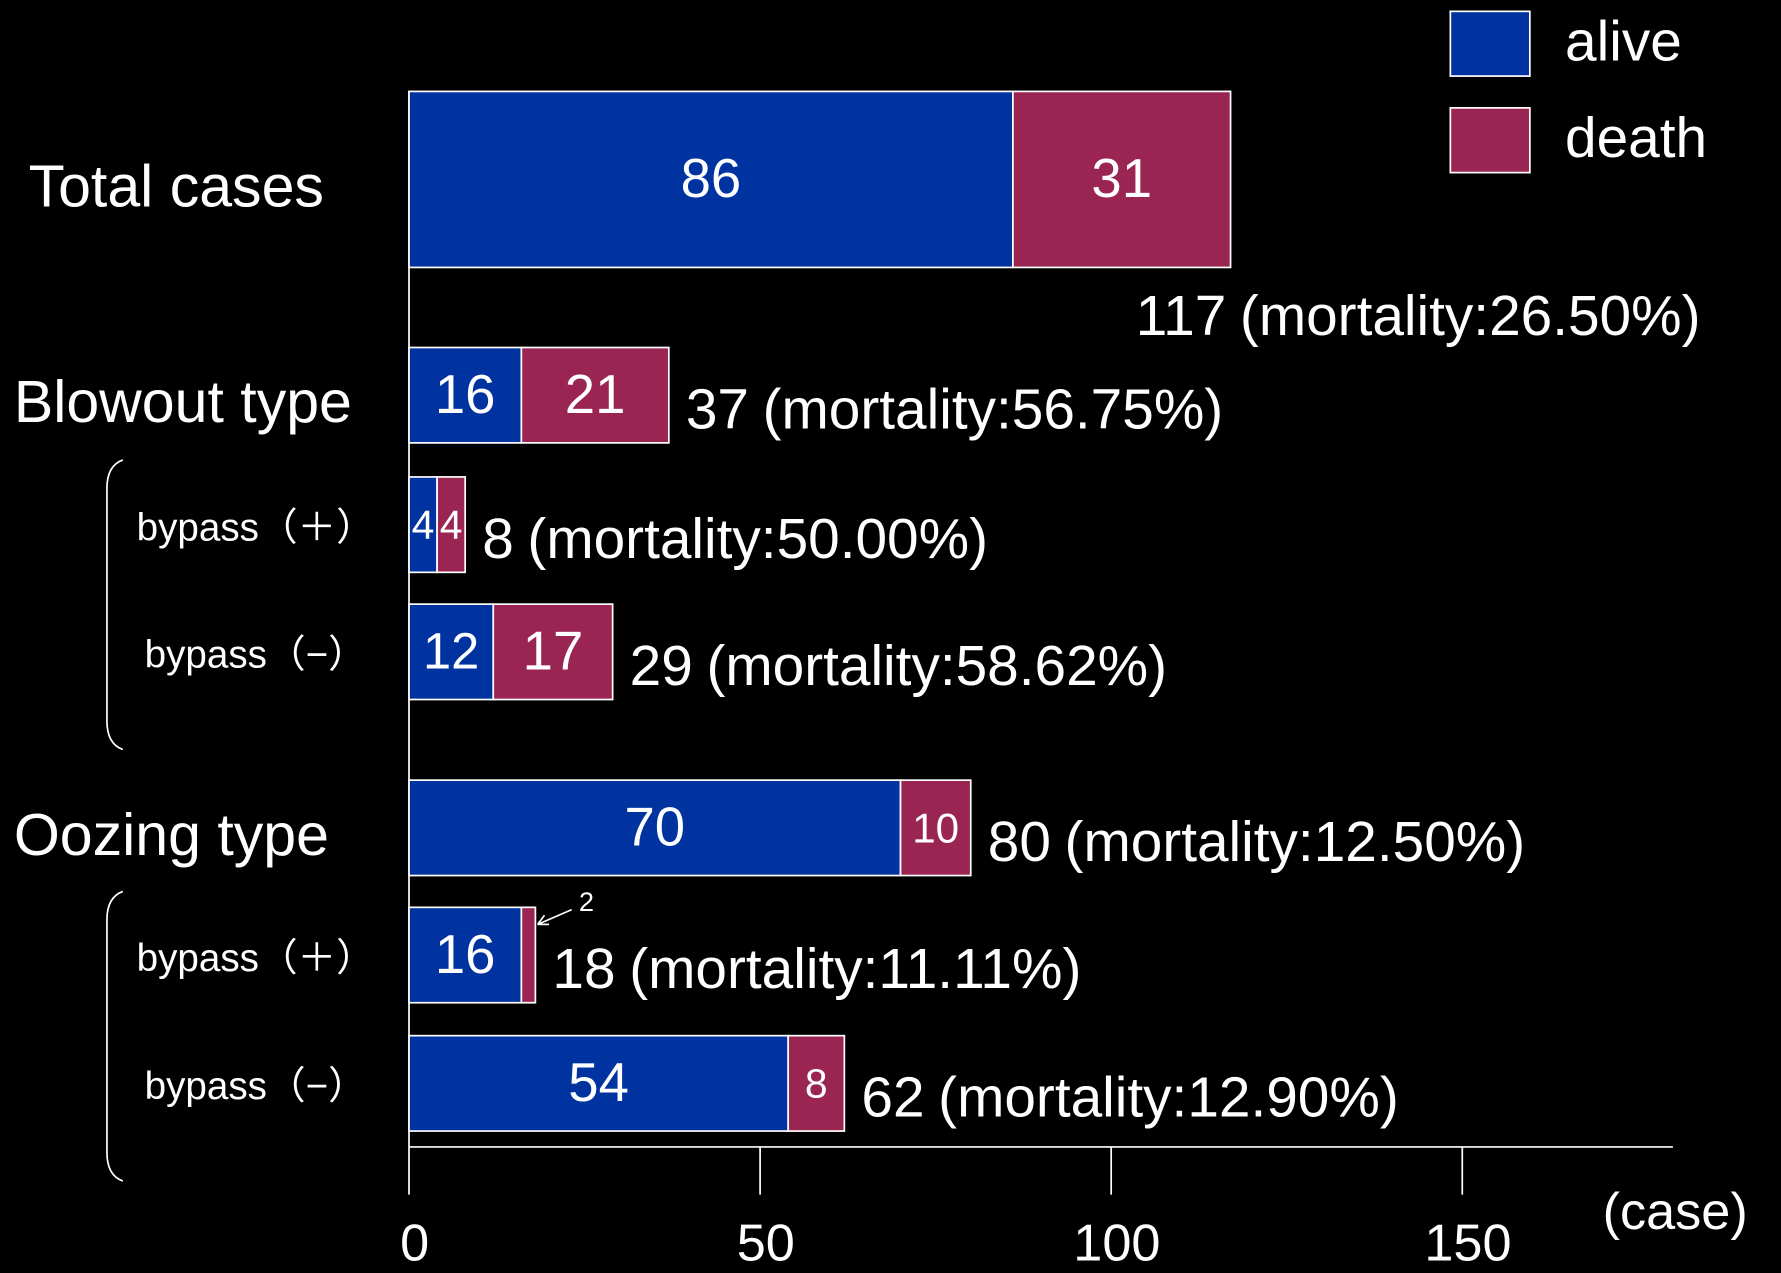  I want to click on value-label: 86, so click(711, 178).